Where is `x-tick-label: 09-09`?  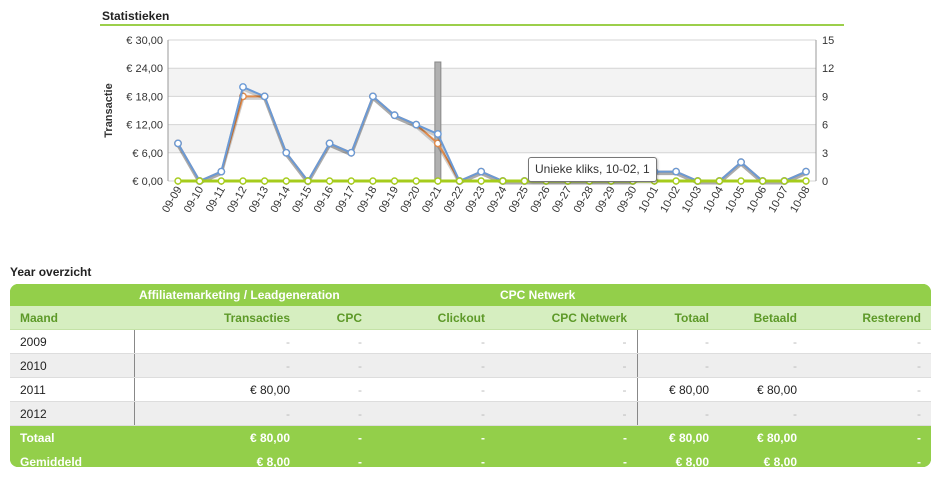 x-tick-label: 09-09 is located at coordinates (172, 200).